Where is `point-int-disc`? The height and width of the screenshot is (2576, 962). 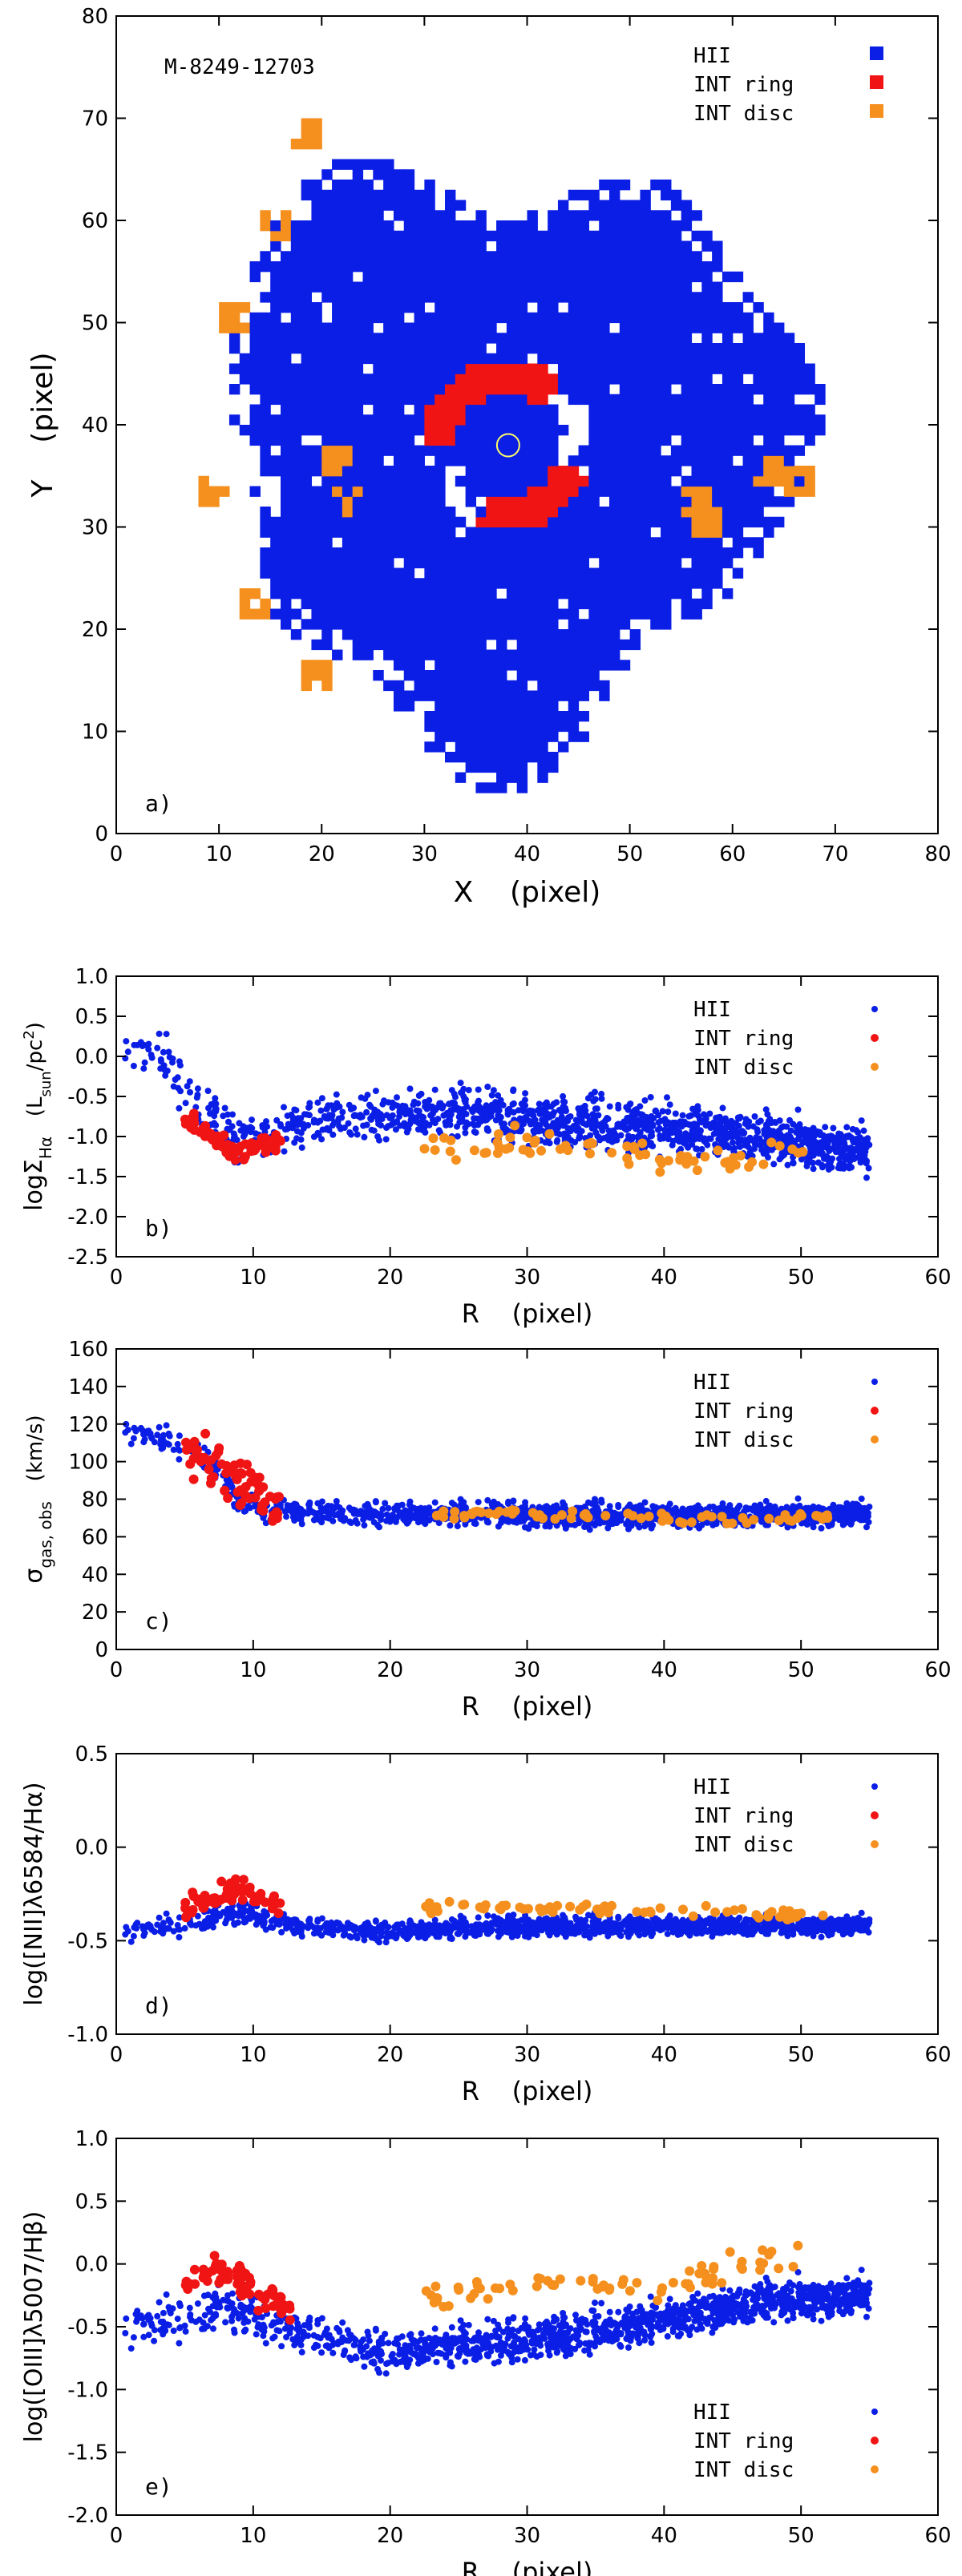 point-int-disc is located at coordinates (634, 1149).